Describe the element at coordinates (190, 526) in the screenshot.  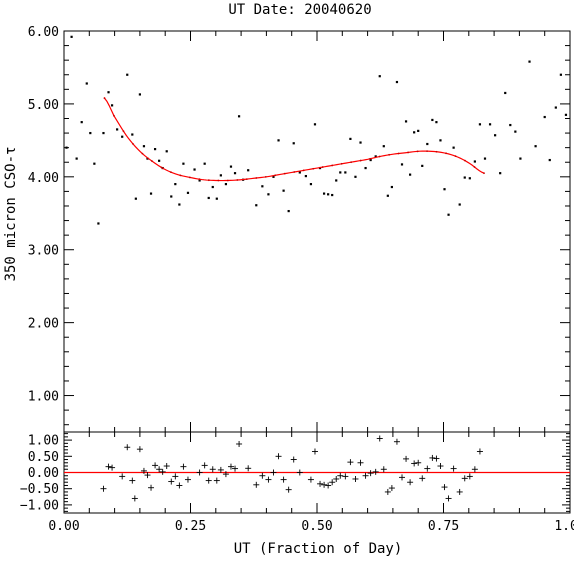
I see `x-tick-label: 0.25` at that location.